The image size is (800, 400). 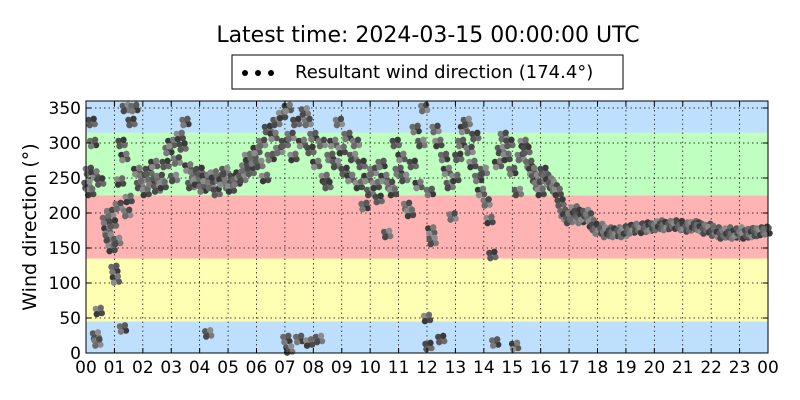 I want to click on x-tick-label: 02, so click(x=143, y=368).